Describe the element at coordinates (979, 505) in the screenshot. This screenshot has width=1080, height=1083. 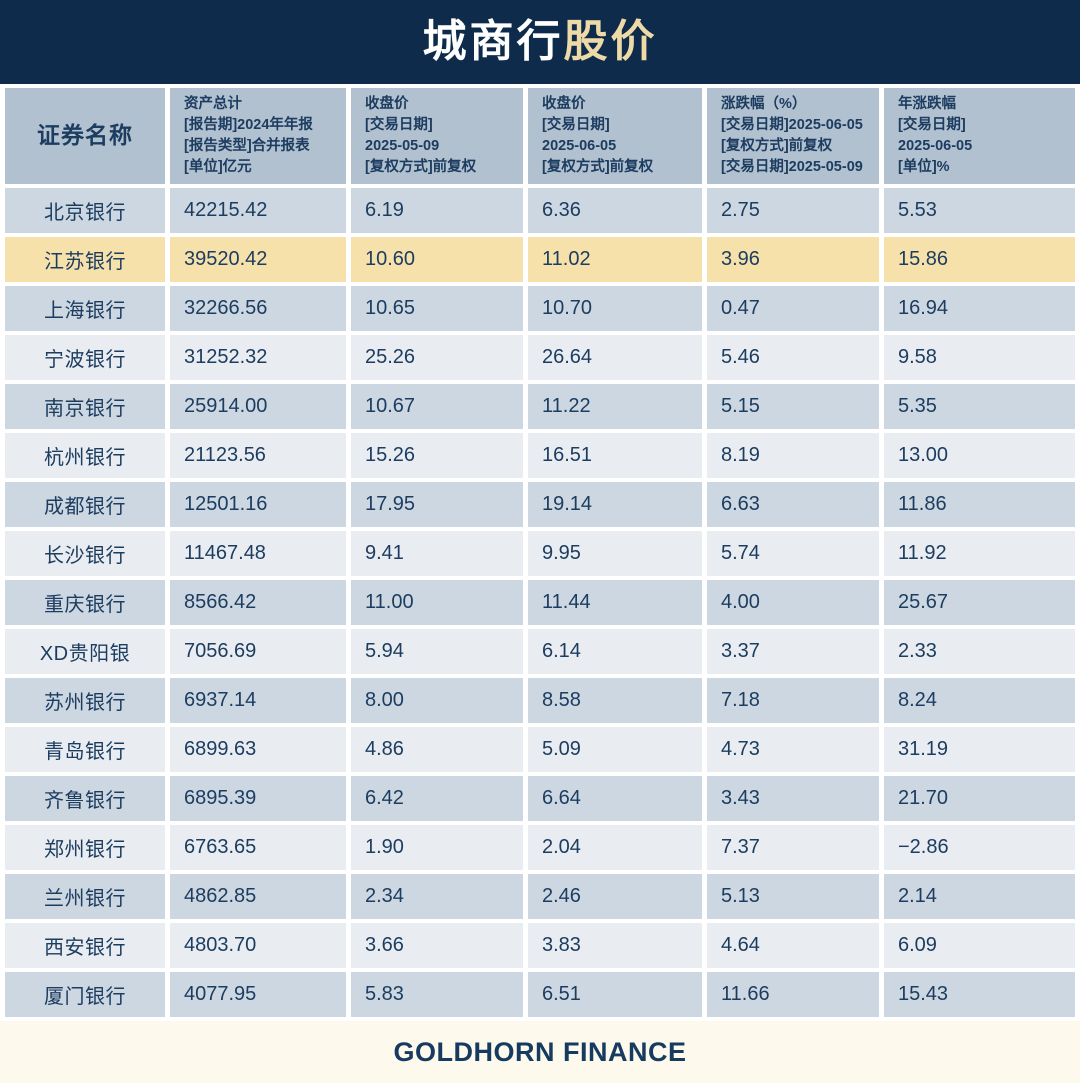
I see `cell-ytd-change-pct: 11.86` at that location.